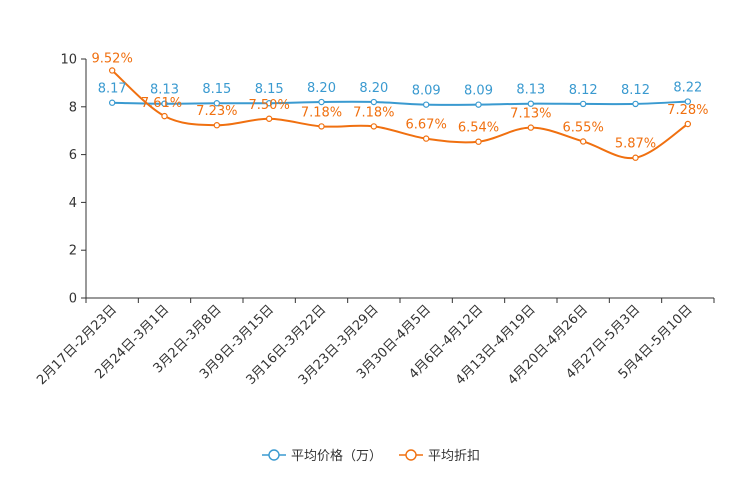  Describe the element at coordinates (216, 111) in the screenshot. I see `data-label-avg-discount: 7.23%` at that location.